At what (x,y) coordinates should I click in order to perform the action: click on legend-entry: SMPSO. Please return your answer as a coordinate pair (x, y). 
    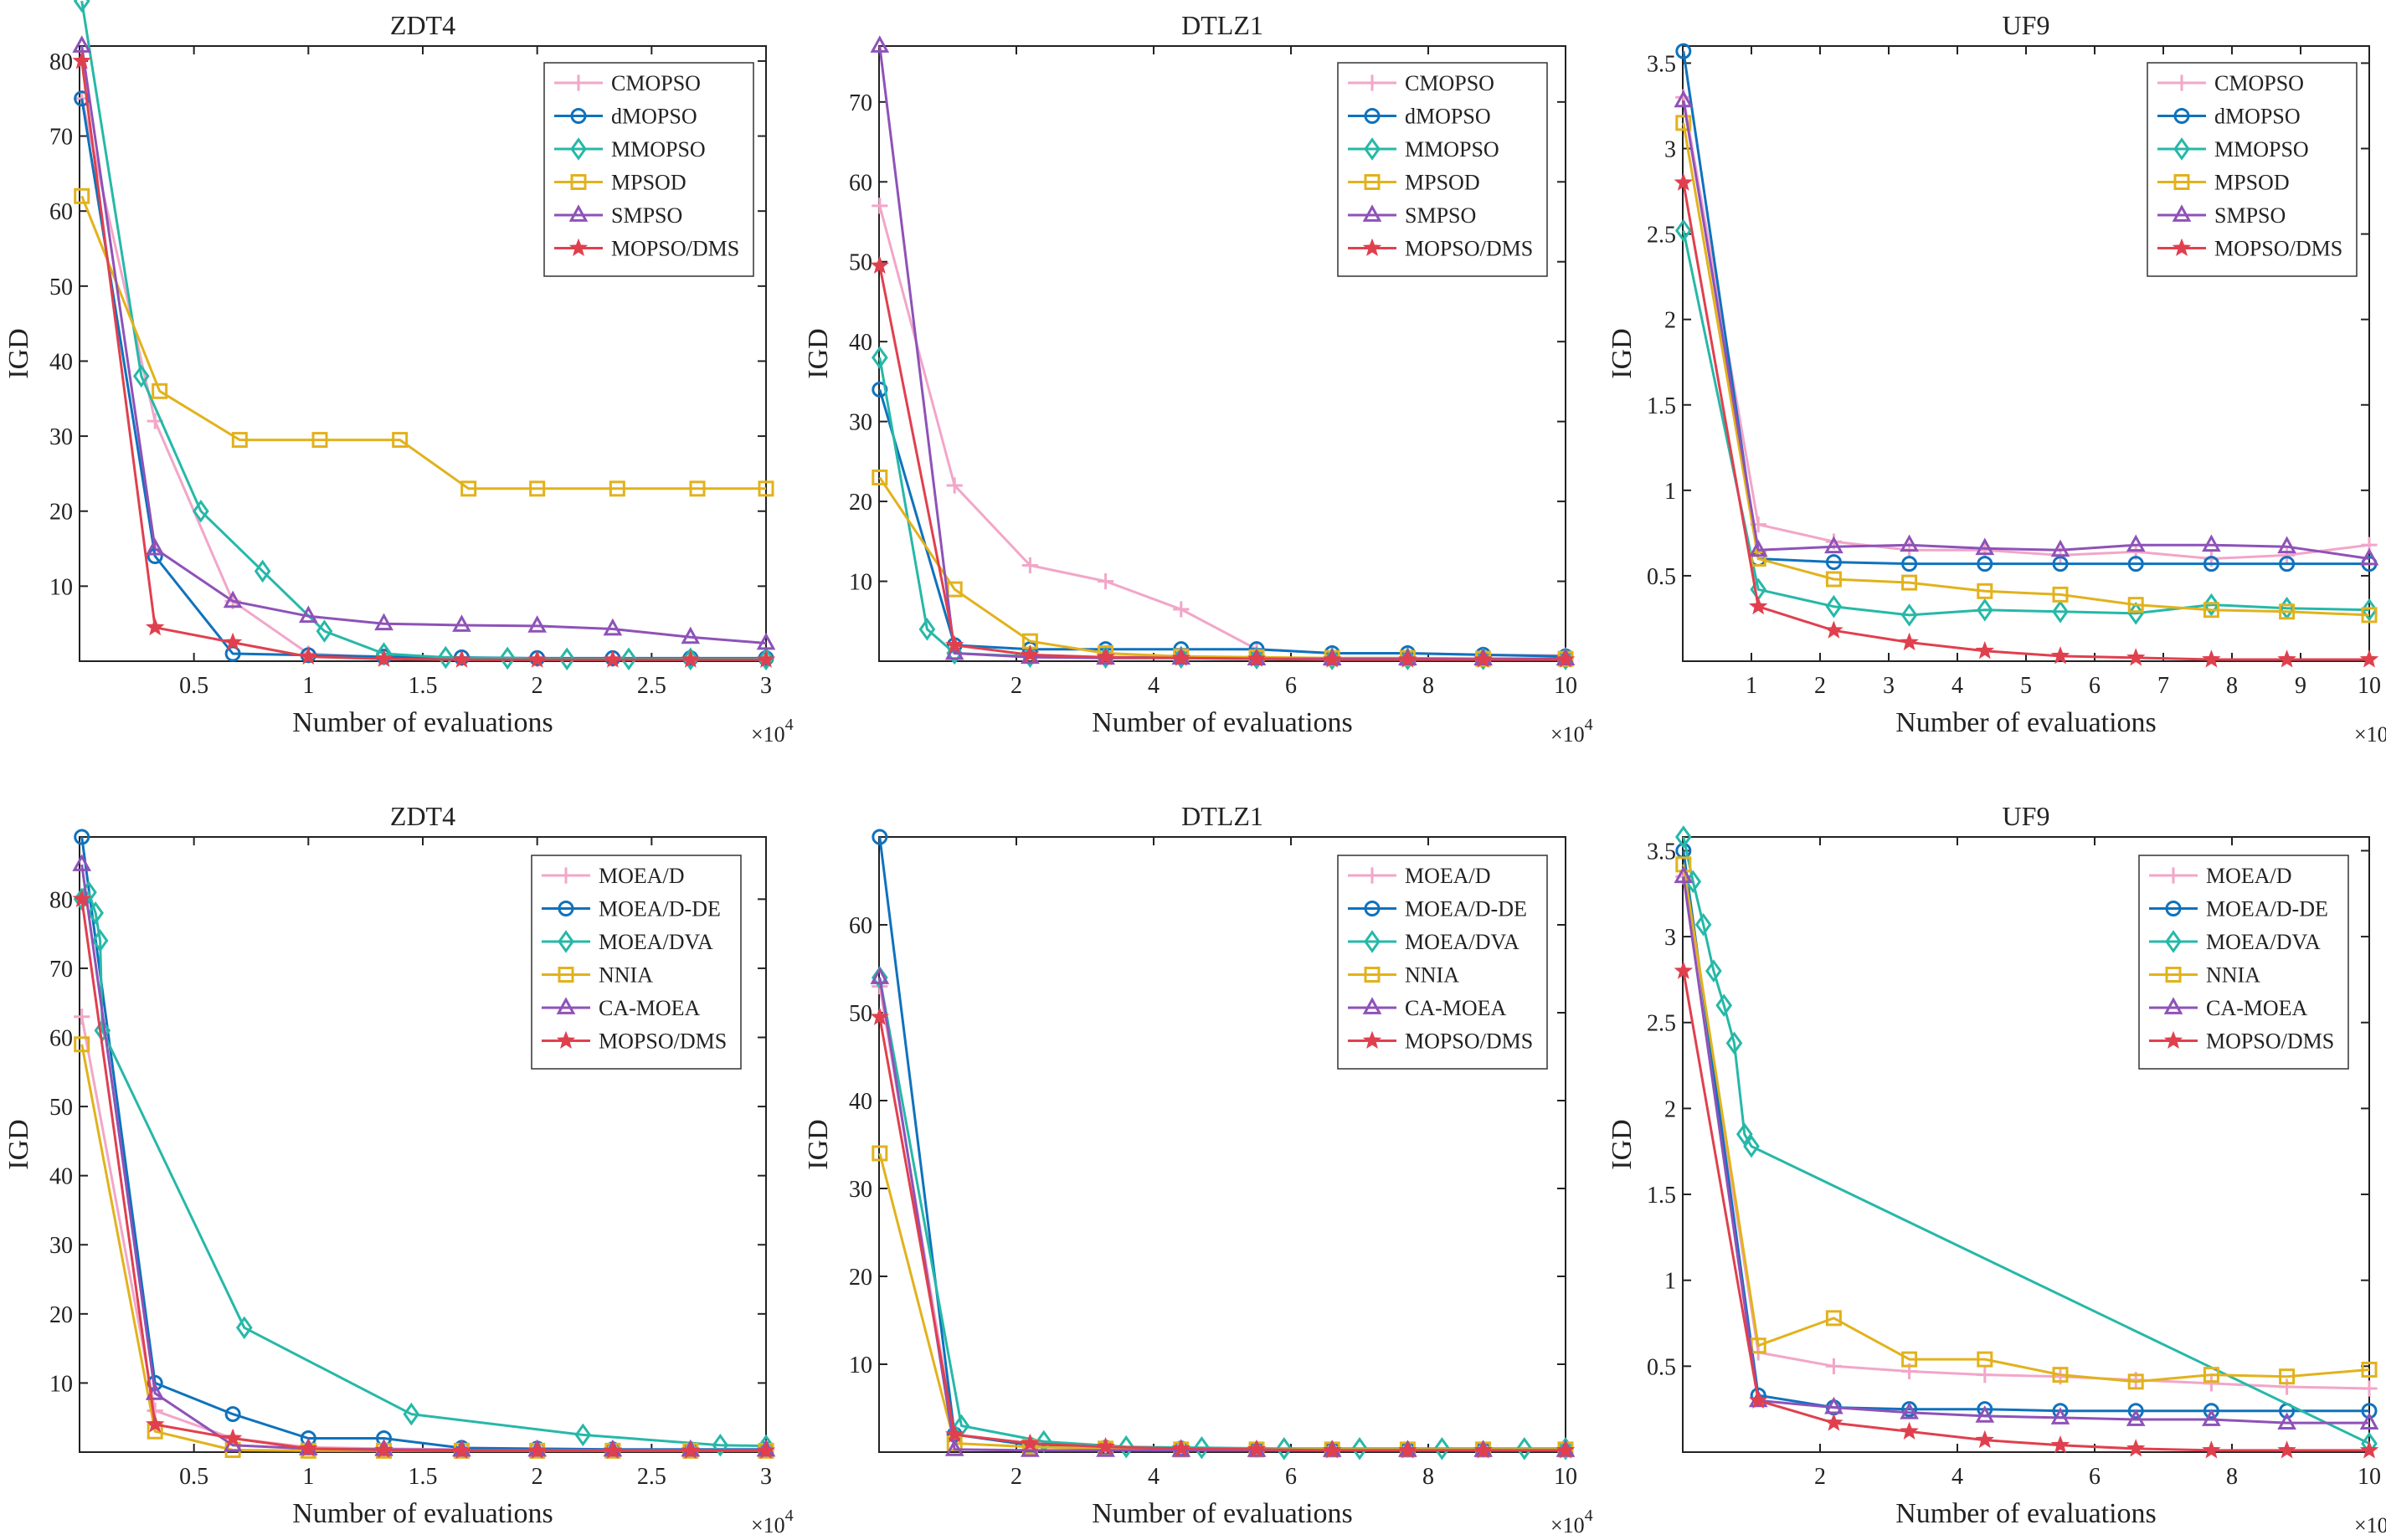
    Looking at the image, I should click on (1440, 216).